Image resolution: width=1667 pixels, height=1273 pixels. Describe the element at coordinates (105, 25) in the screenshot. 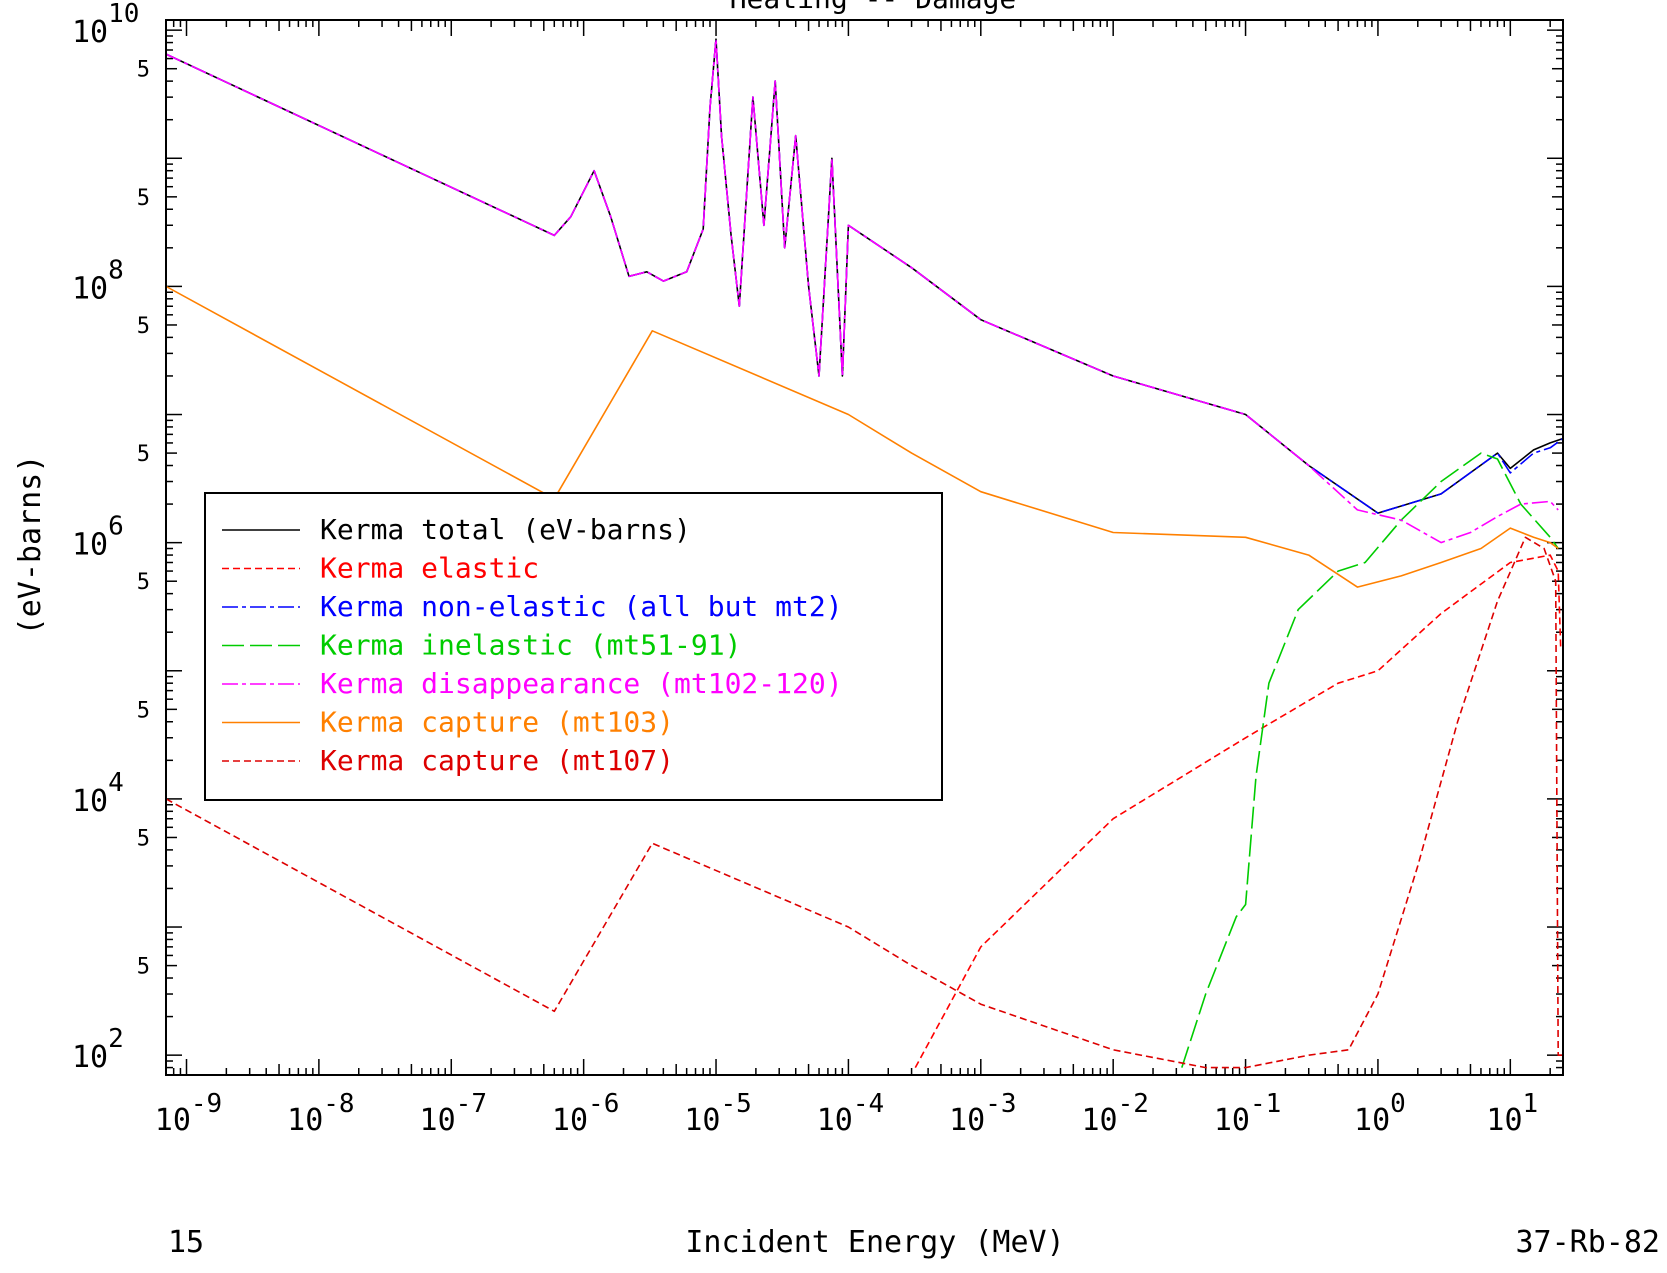

I see `y-tick-label: 10¹⁰` at that location.